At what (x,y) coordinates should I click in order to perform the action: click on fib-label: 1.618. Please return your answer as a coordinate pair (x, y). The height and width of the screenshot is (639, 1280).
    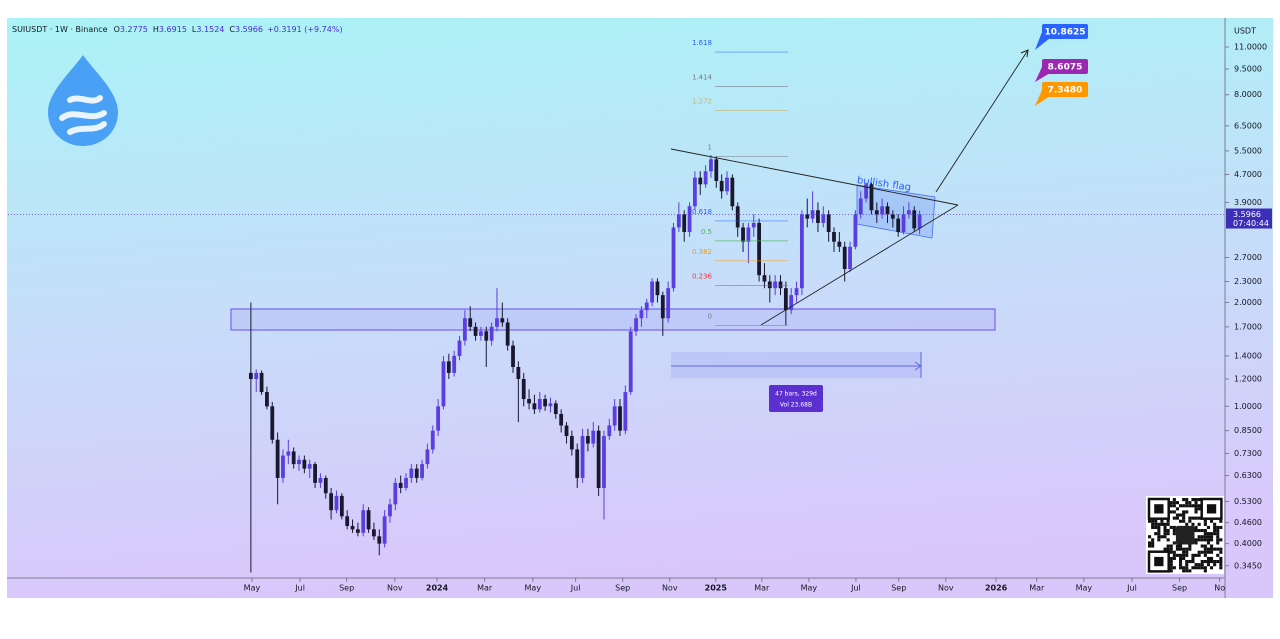
    Looking at the image, I should click on (702, 43).